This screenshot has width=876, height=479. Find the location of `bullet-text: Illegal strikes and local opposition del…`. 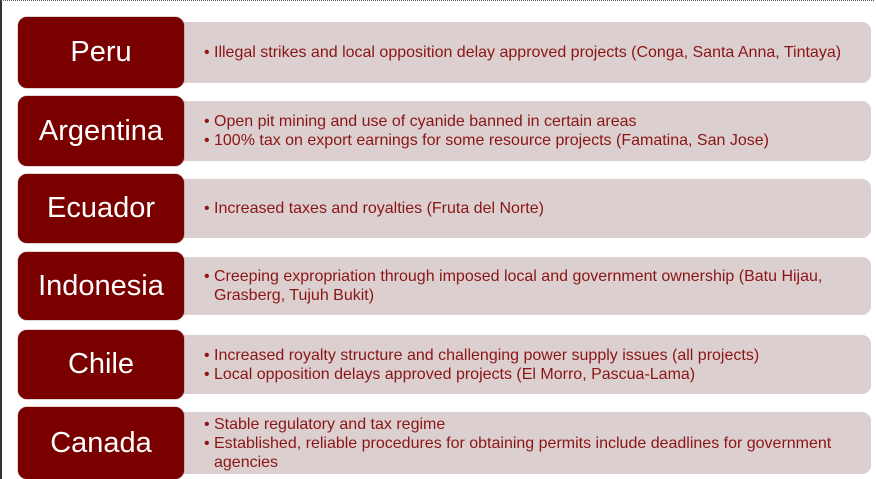

bullet-text: Illegal strikes and local opposition del… is located at coordinates (528, 52).